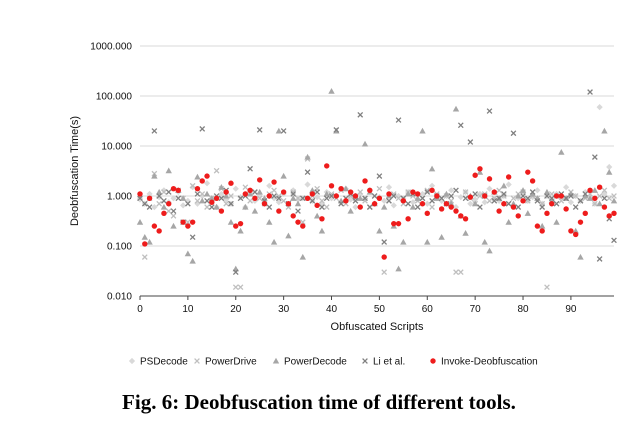 Image resolution: width=638 pixels, height=427 pixels. I want to click on y-tick-label: 1000.000, so click(111, 47).